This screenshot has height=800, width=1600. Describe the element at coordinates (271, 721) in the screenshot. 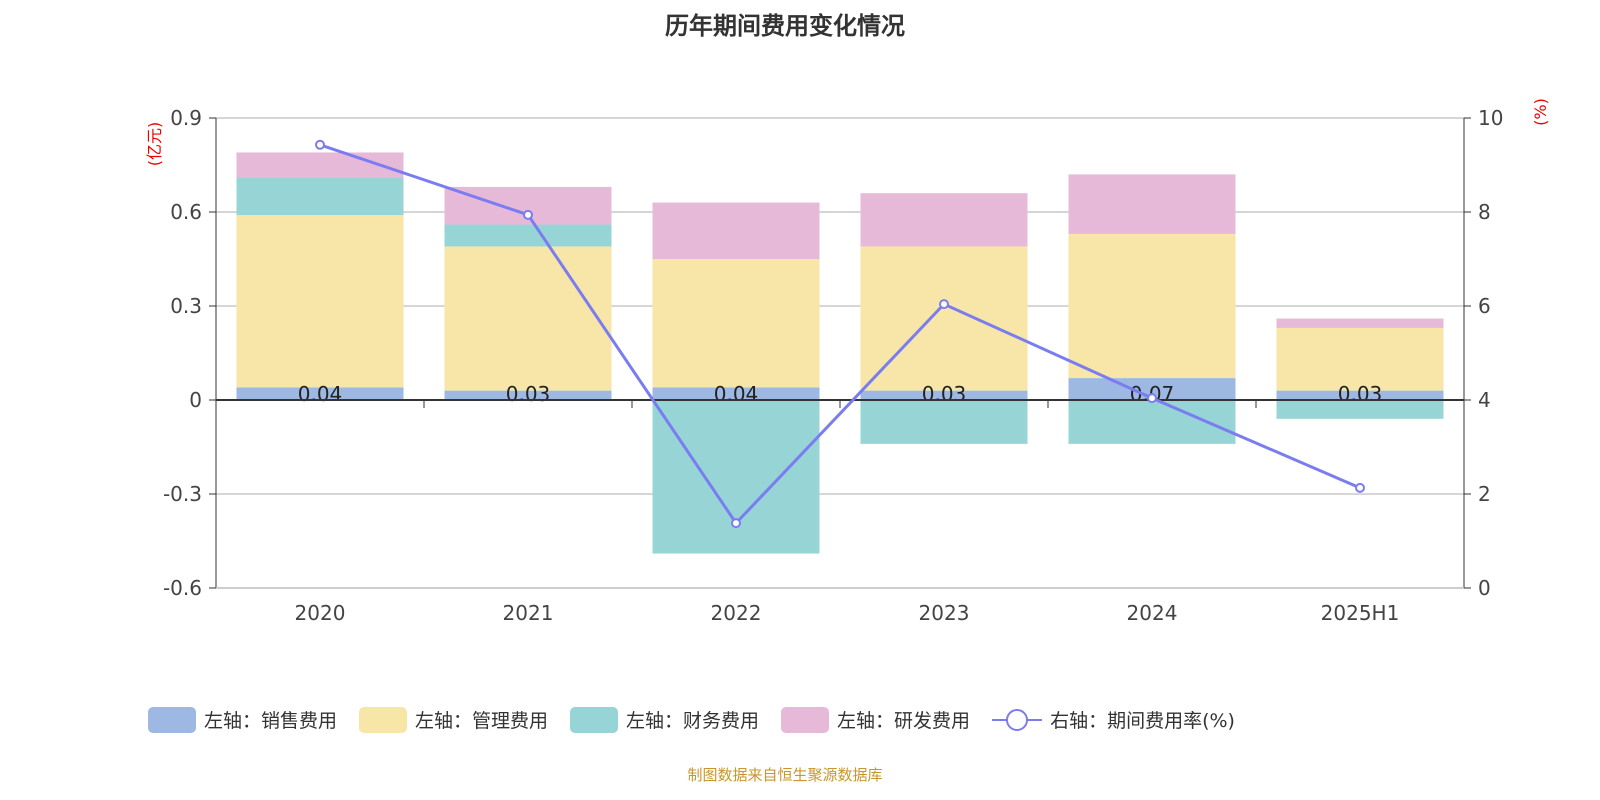

I see `legend-label: 左轴：销售费用` at that location.